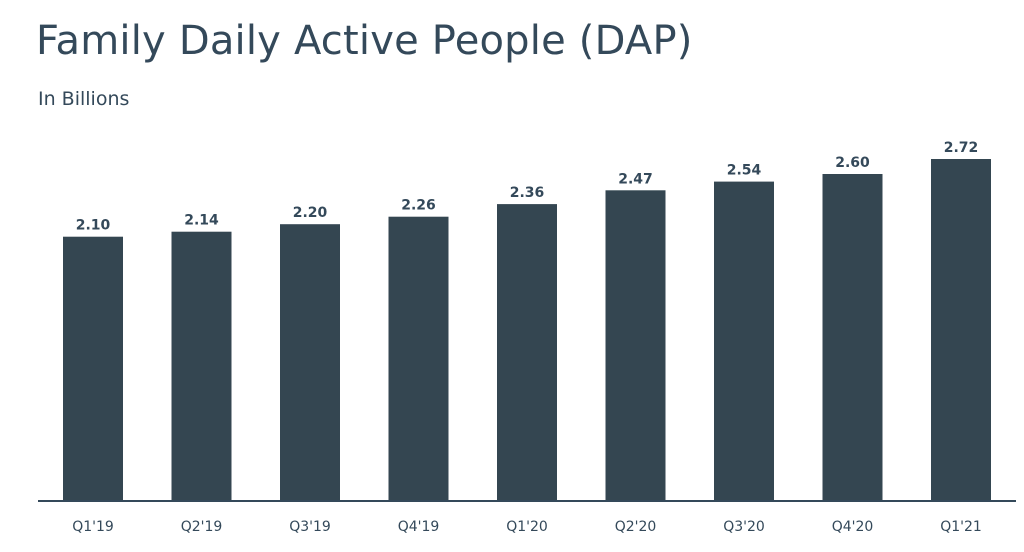  Describe the element at coordinates (310, 213) in the screenshot. I see `bar-value-label: 2.20` at that location.